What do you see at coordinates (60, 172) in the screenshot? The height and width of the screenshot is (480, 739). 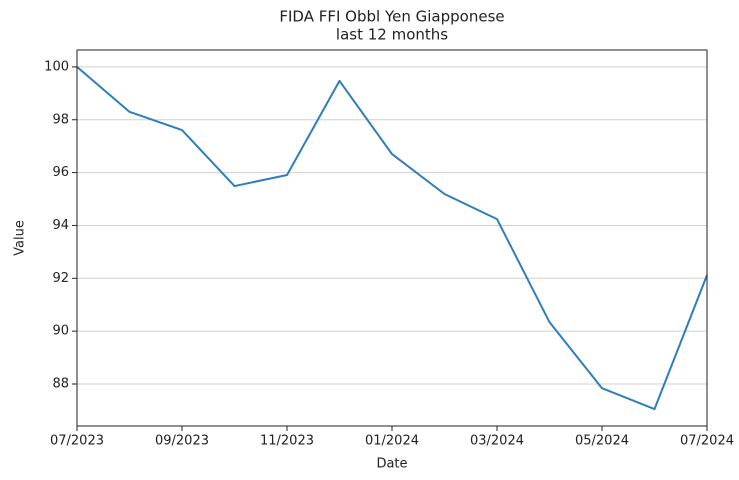 I see `y-tick-label: 96` at bounding box center [60, 172].